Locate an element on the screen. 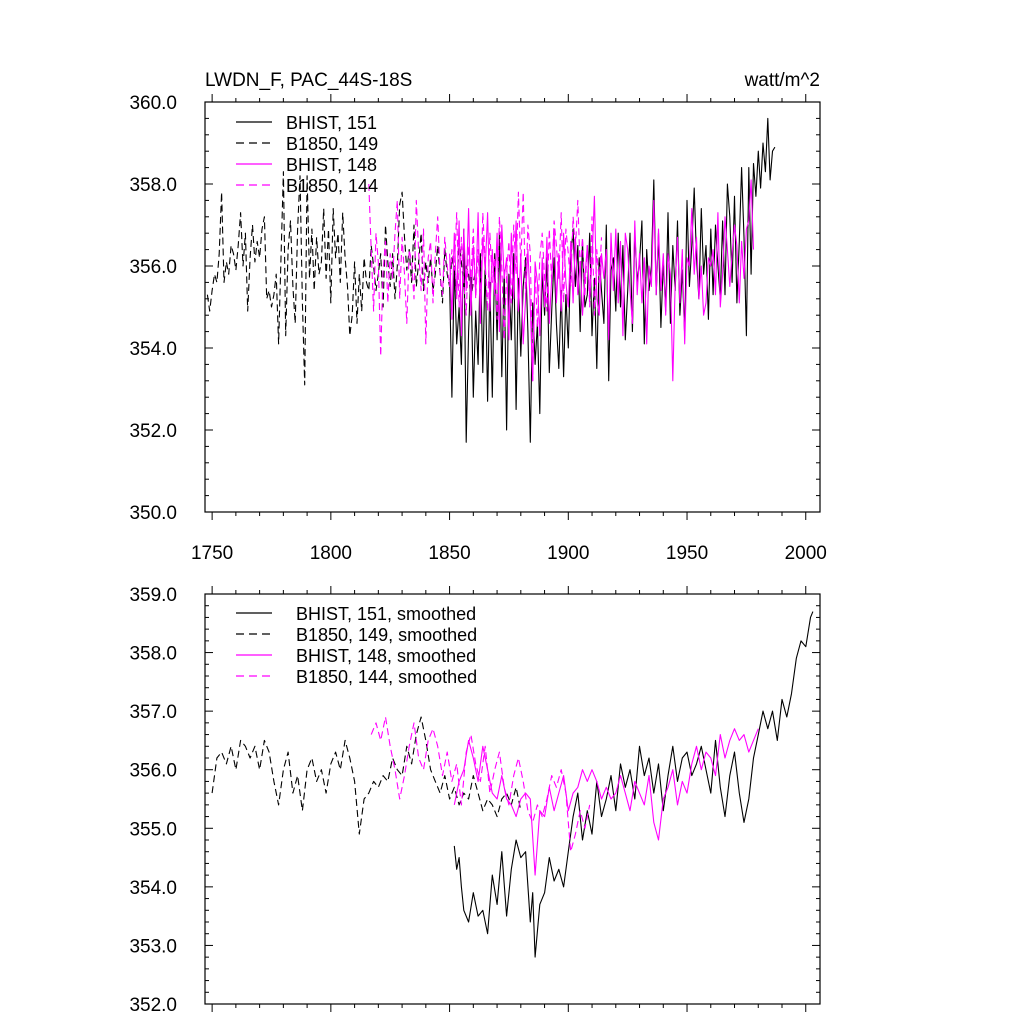 This screenshot has width=1024, height=1024. series-line-bhist-148-smoothed is located at coordinates (606, 802).